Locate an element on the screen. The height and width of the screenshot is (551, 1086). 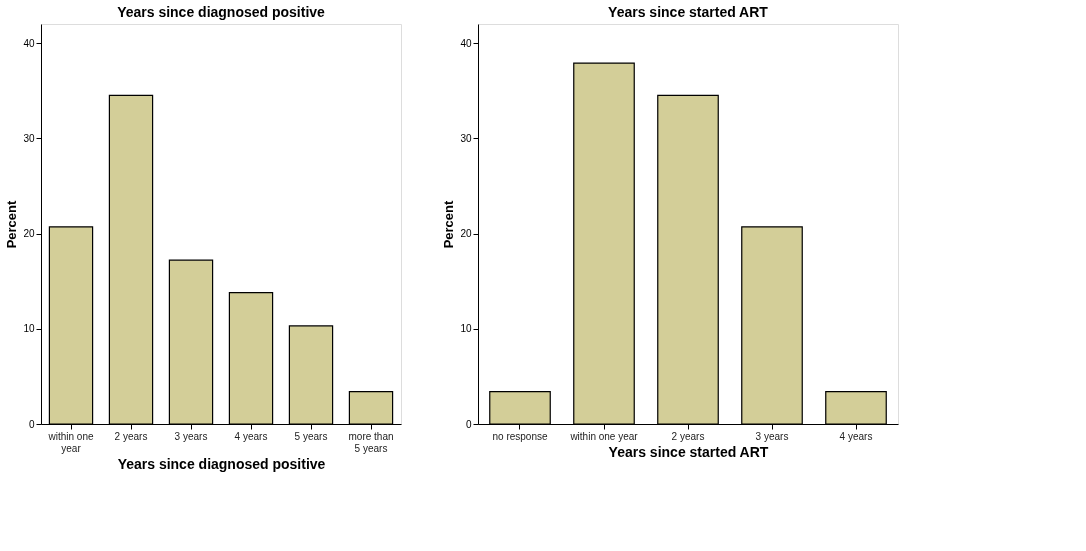
chart-title: Years since diagnosed positive is located at coordinates (221, 12).